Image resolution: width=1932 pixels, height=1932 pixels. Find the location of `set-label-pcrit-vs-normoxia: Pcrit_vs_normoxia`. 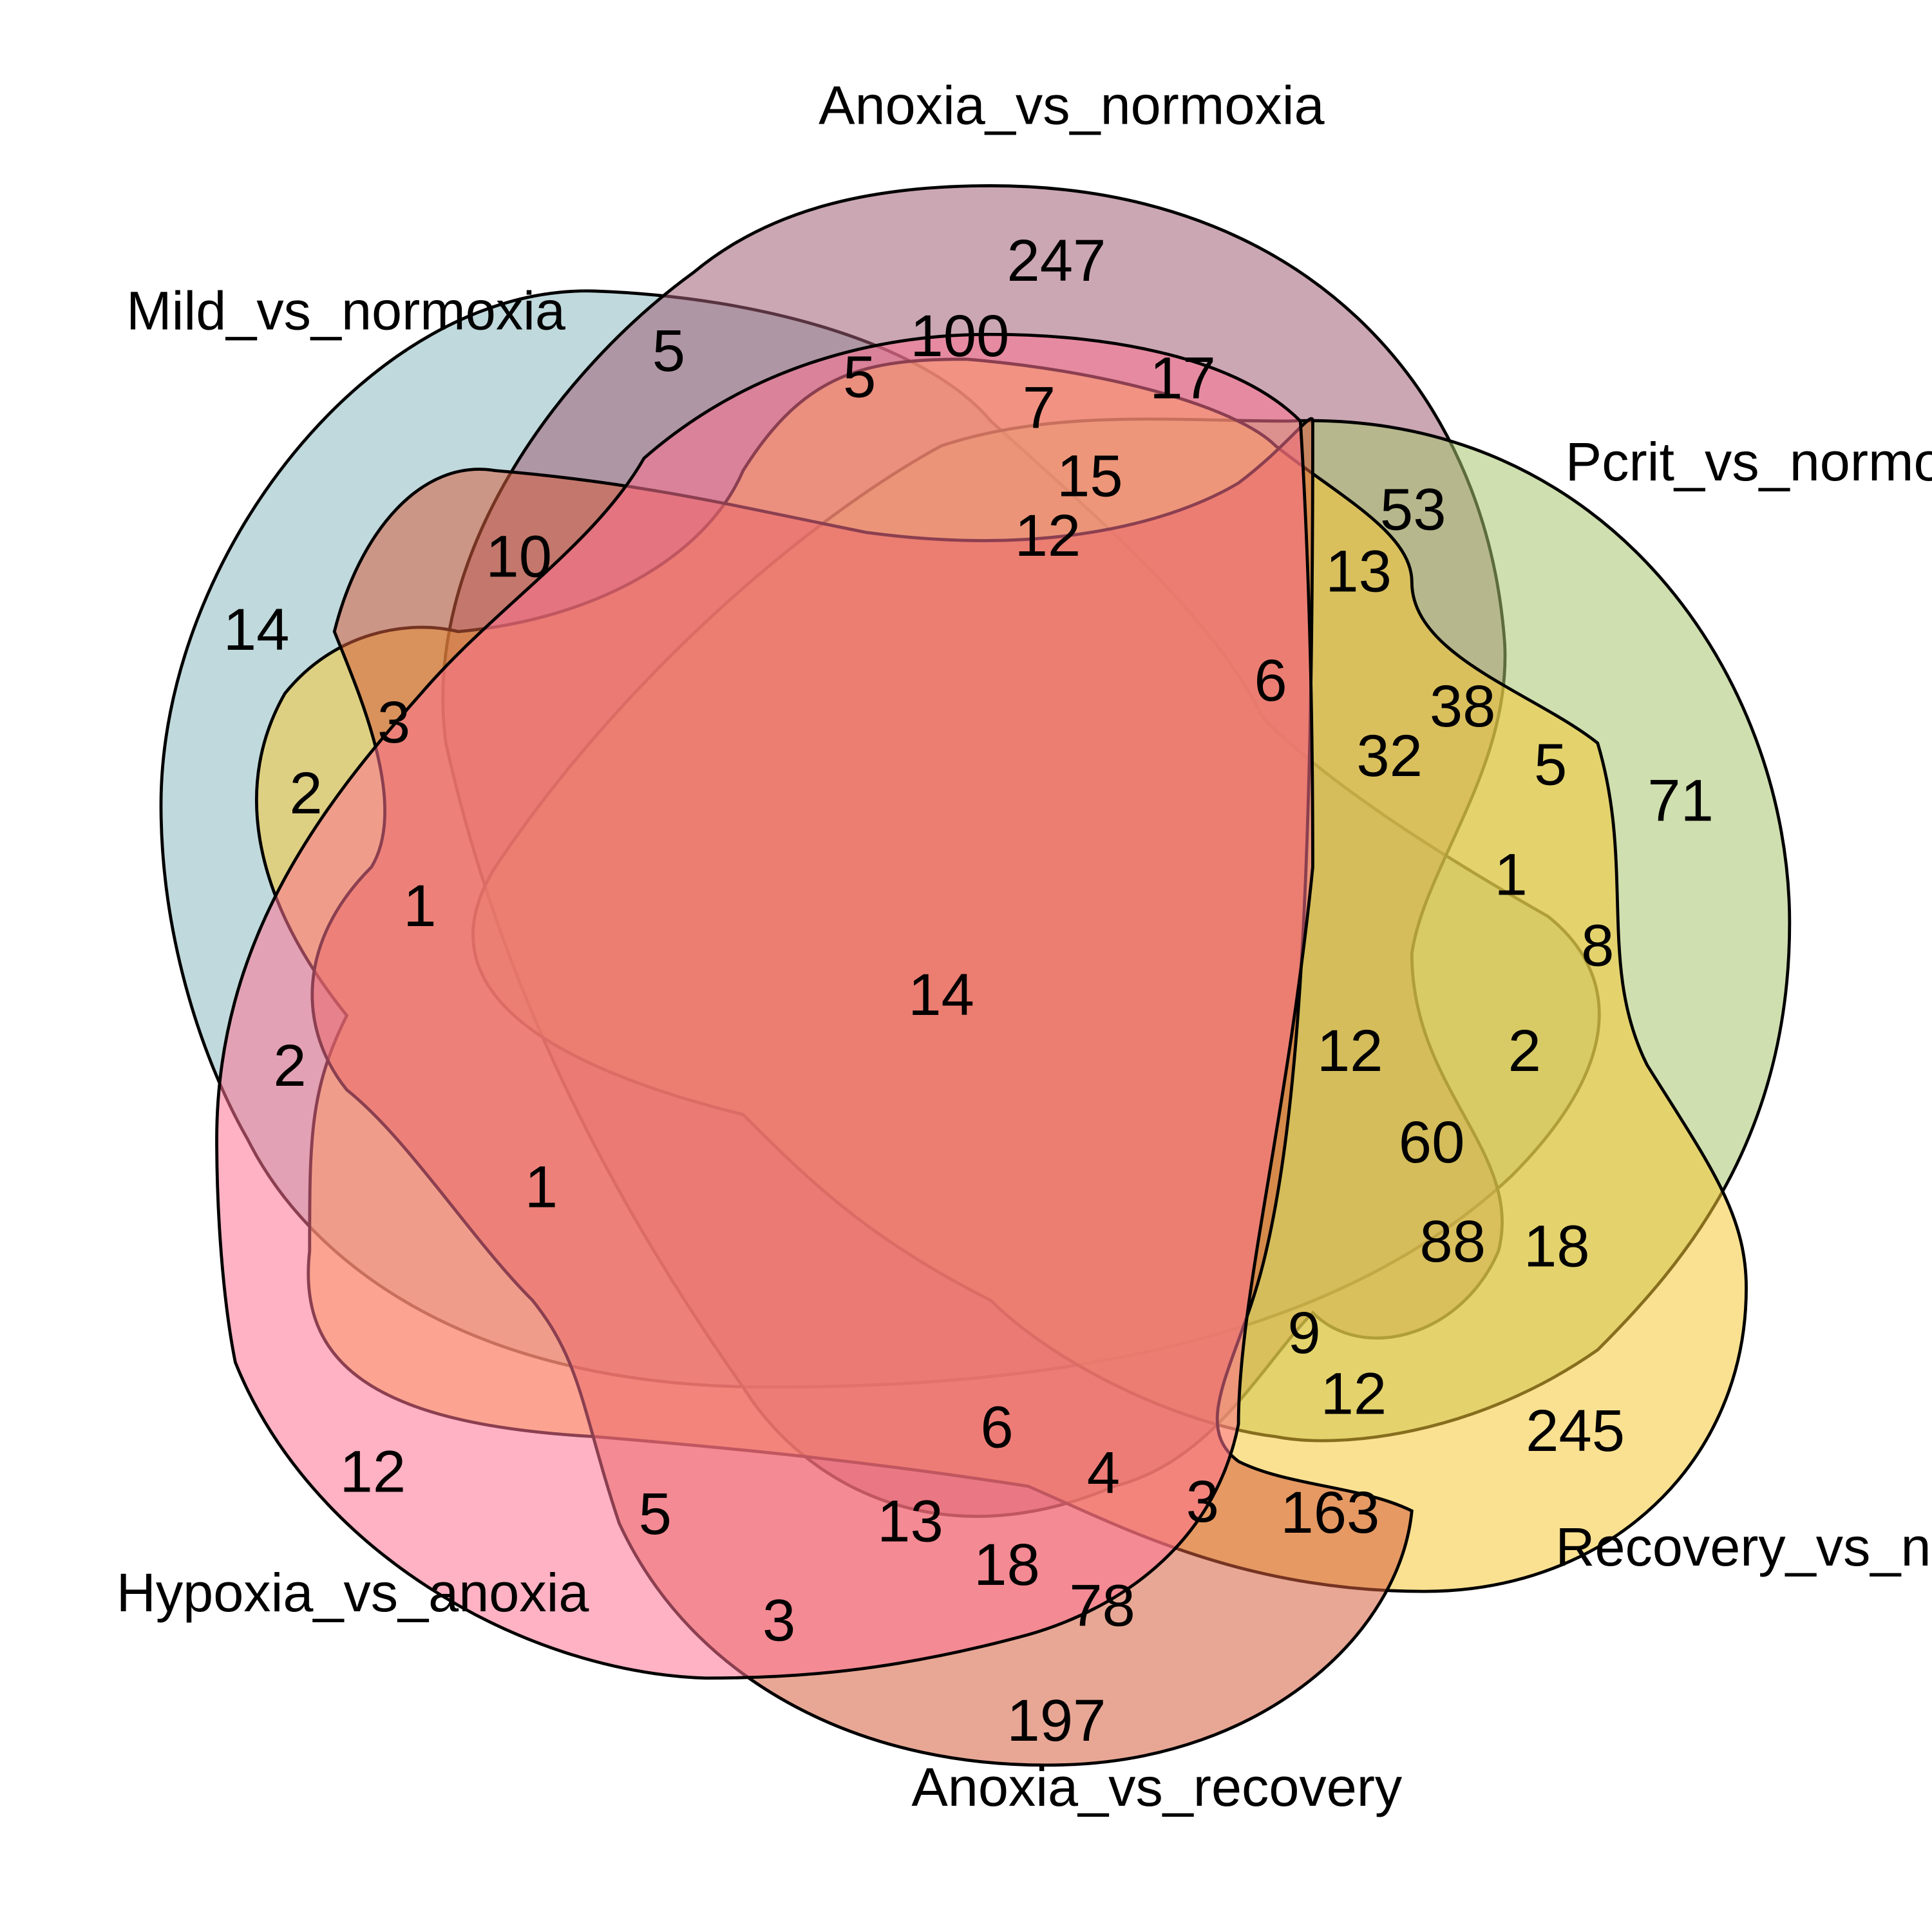

set-label-pcrit-vs-normoxia: Pcrit_vs_normoxia is located at coordinates (1749, 462).